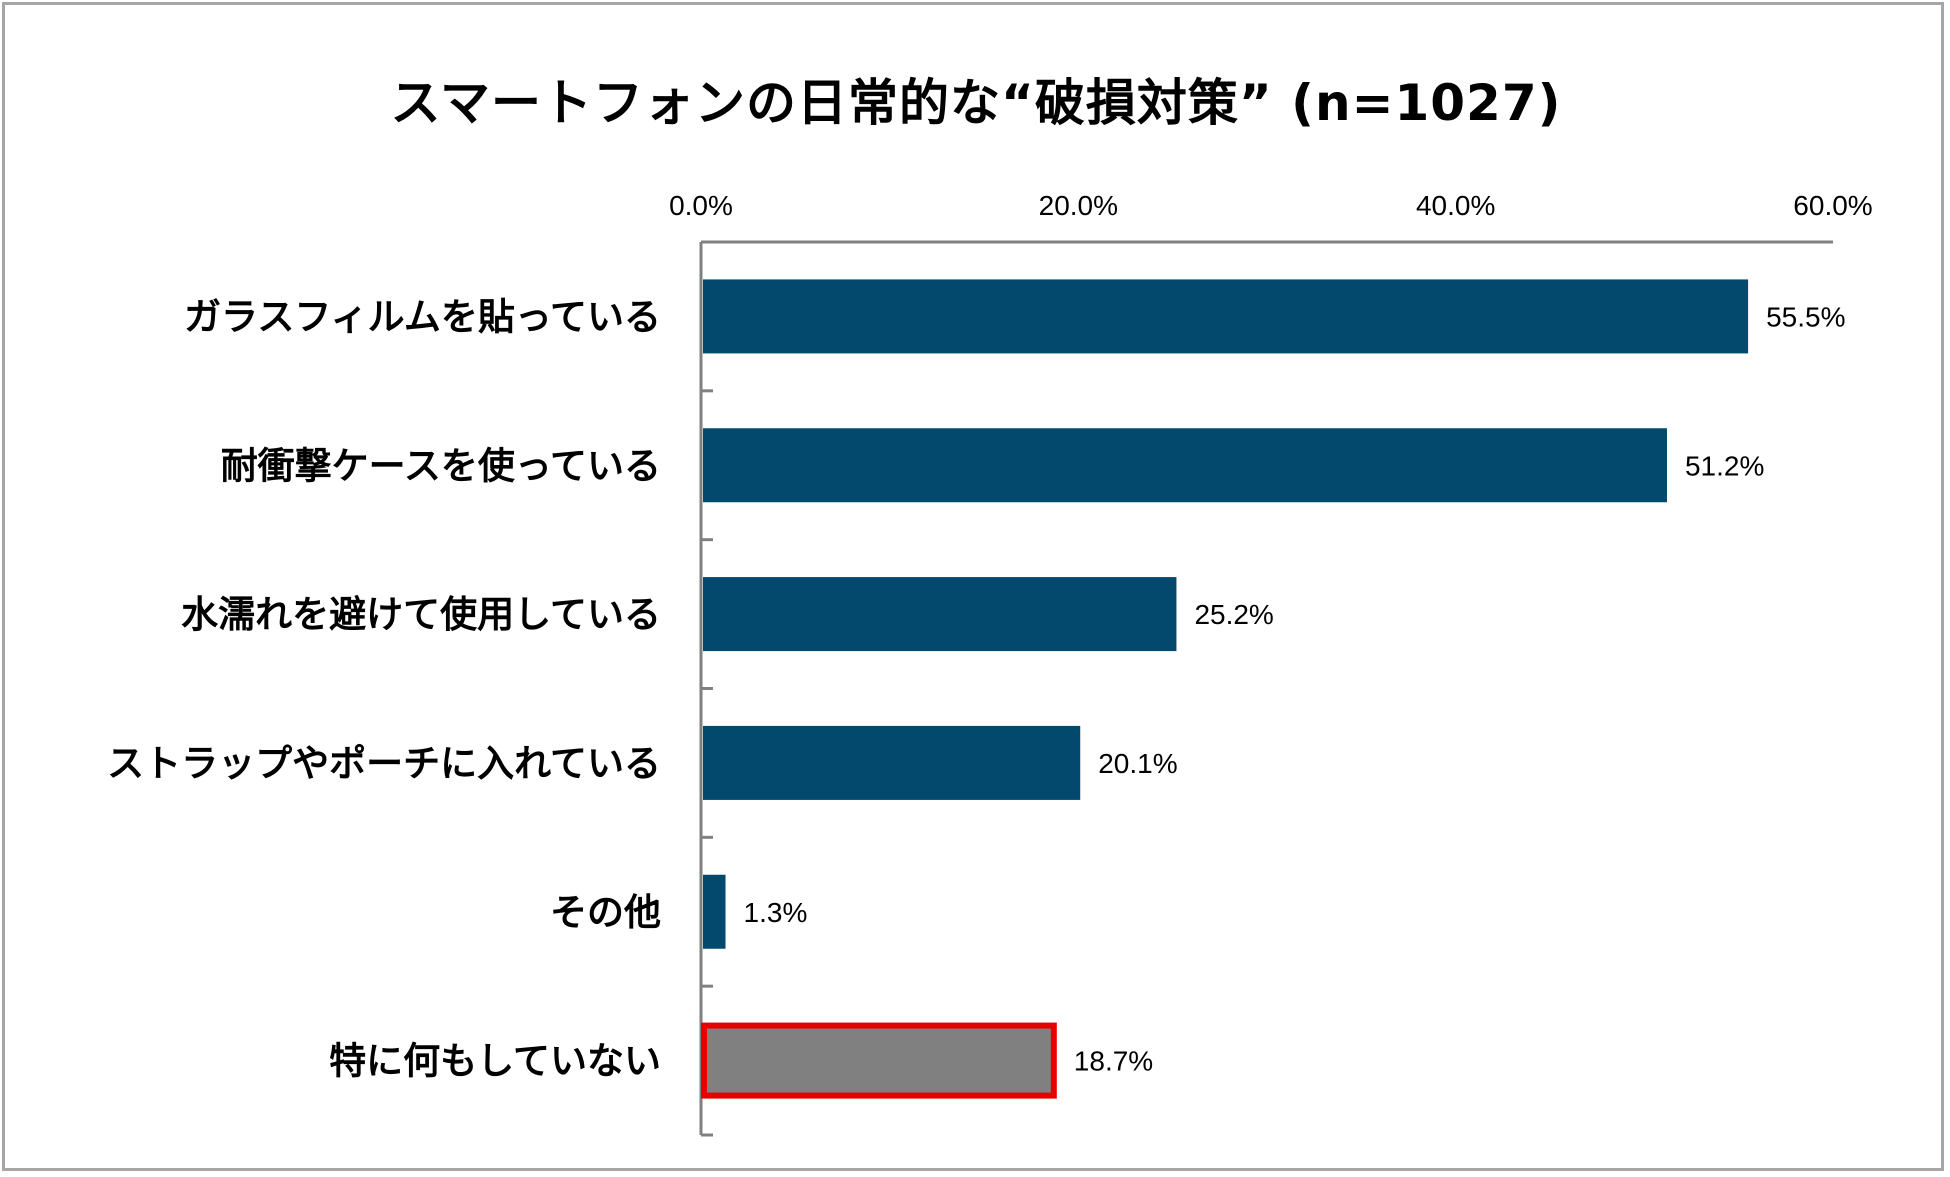 This screenshot has width=1950, height=1177. What do you see at coordinates (776, 912) in the screenshot?
I see `data-label: 1.3%` at bounding box center [776, 912].